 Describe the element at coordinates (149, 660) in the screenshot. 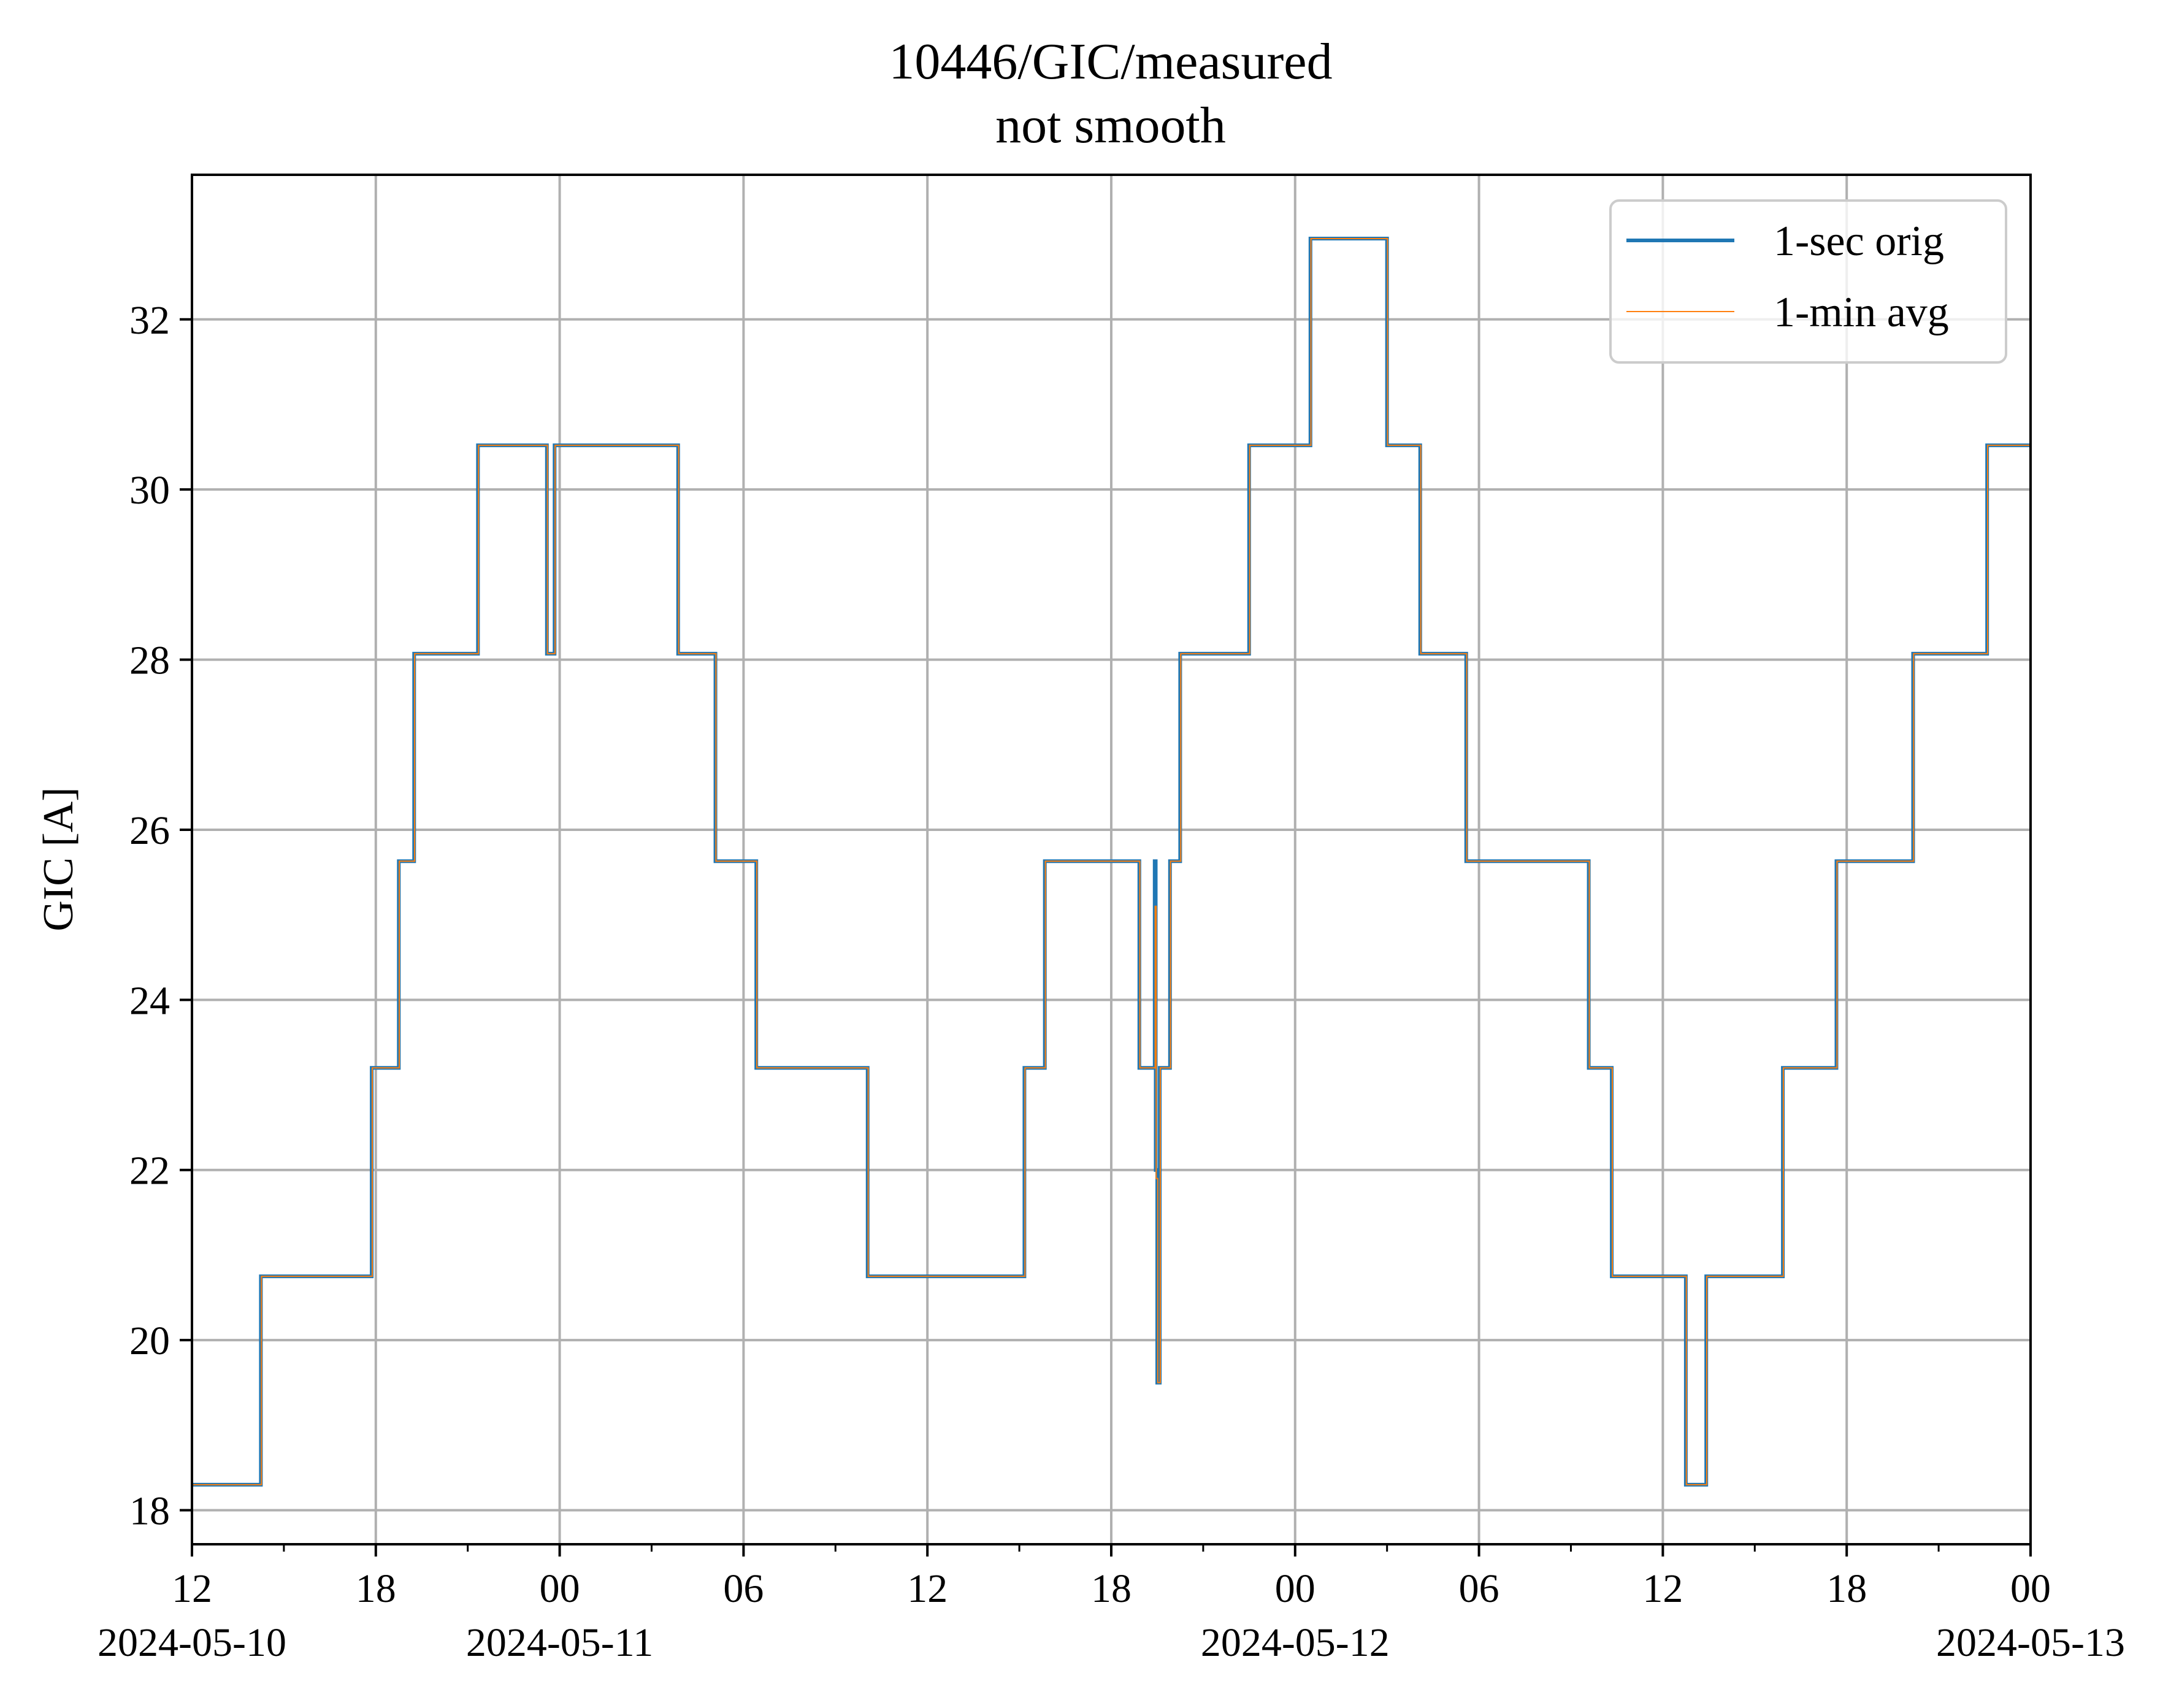

I see `y-tick-label-5: 28` at that location.